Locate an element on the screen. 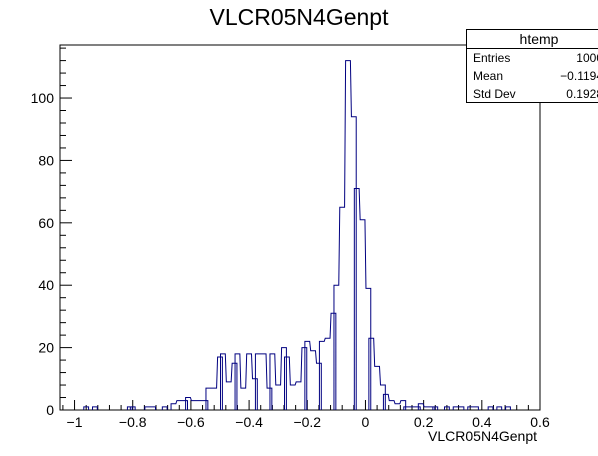 The height and width of the screenshot is (456, 598). x-tick-label: 0.4 is located at coordinates (482, 422).